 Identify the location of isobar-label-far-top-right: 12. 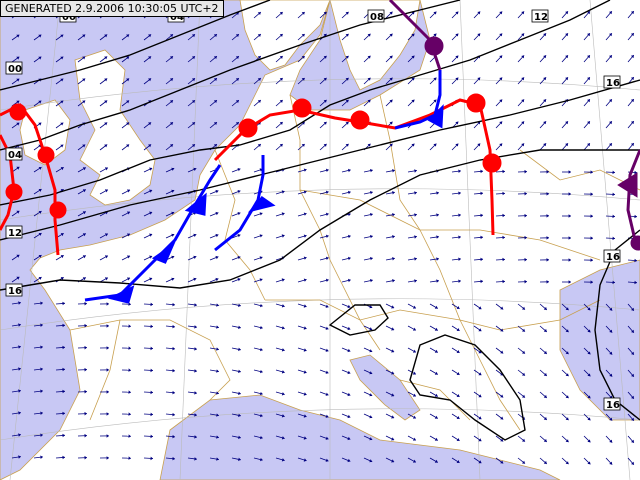
(540, 16).